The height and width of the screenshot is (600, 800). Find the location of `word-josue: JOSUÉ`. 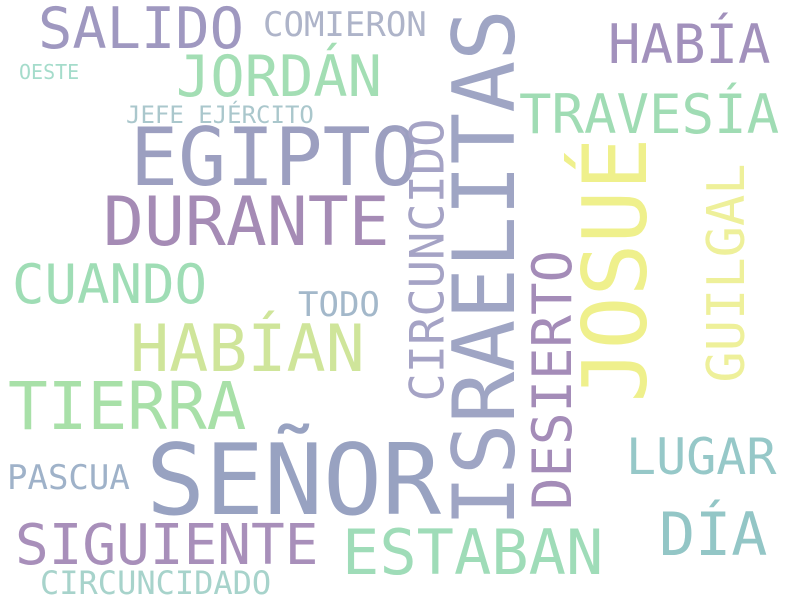

word-josue: JOSUÉ is located at coordinates (615, 270).